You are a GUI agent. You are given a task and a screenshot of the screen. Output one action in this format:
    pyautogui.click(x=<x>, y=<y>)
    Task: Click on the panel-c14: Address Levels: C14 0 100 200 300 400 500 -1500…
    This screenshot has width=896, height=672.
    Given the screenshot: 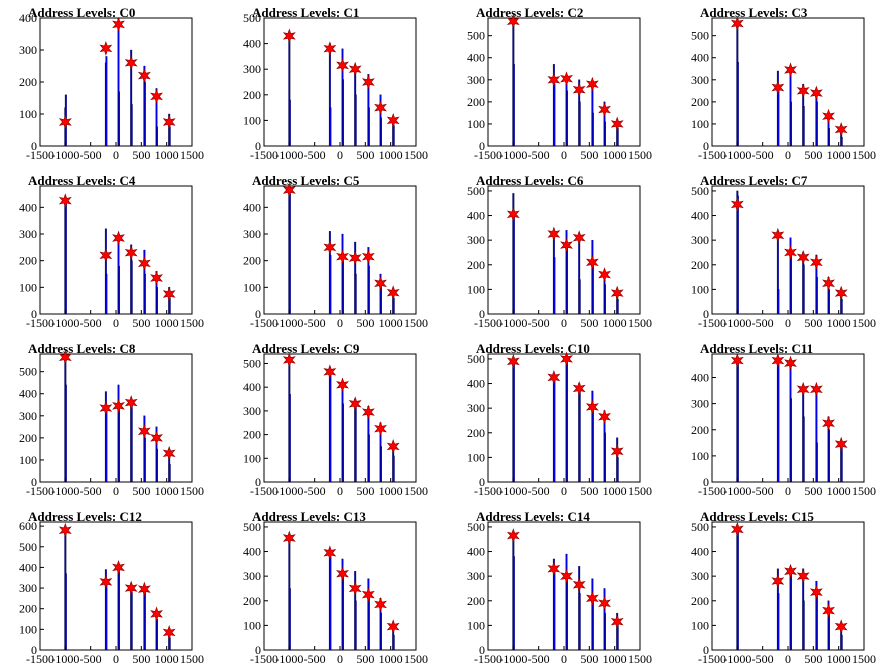 What is the action you would take?
    pyautogui.click(x=559, y=587)
    